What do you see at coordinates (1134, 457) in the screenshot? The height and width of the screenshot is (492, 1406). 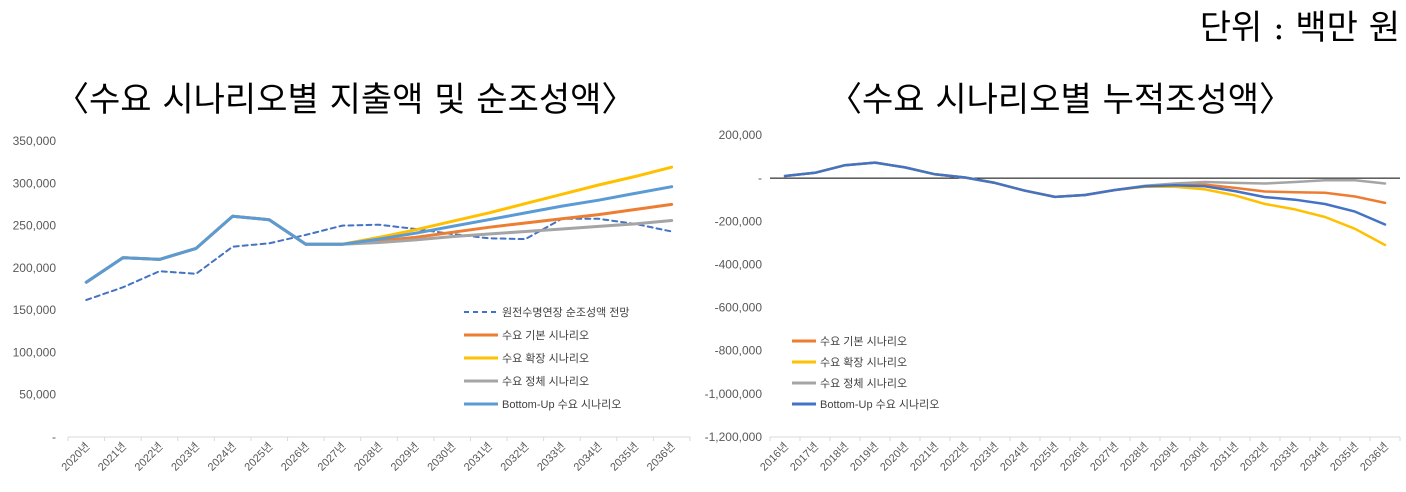 I see `x-tick-label: 2028년` at bounding box center [1134, 457].